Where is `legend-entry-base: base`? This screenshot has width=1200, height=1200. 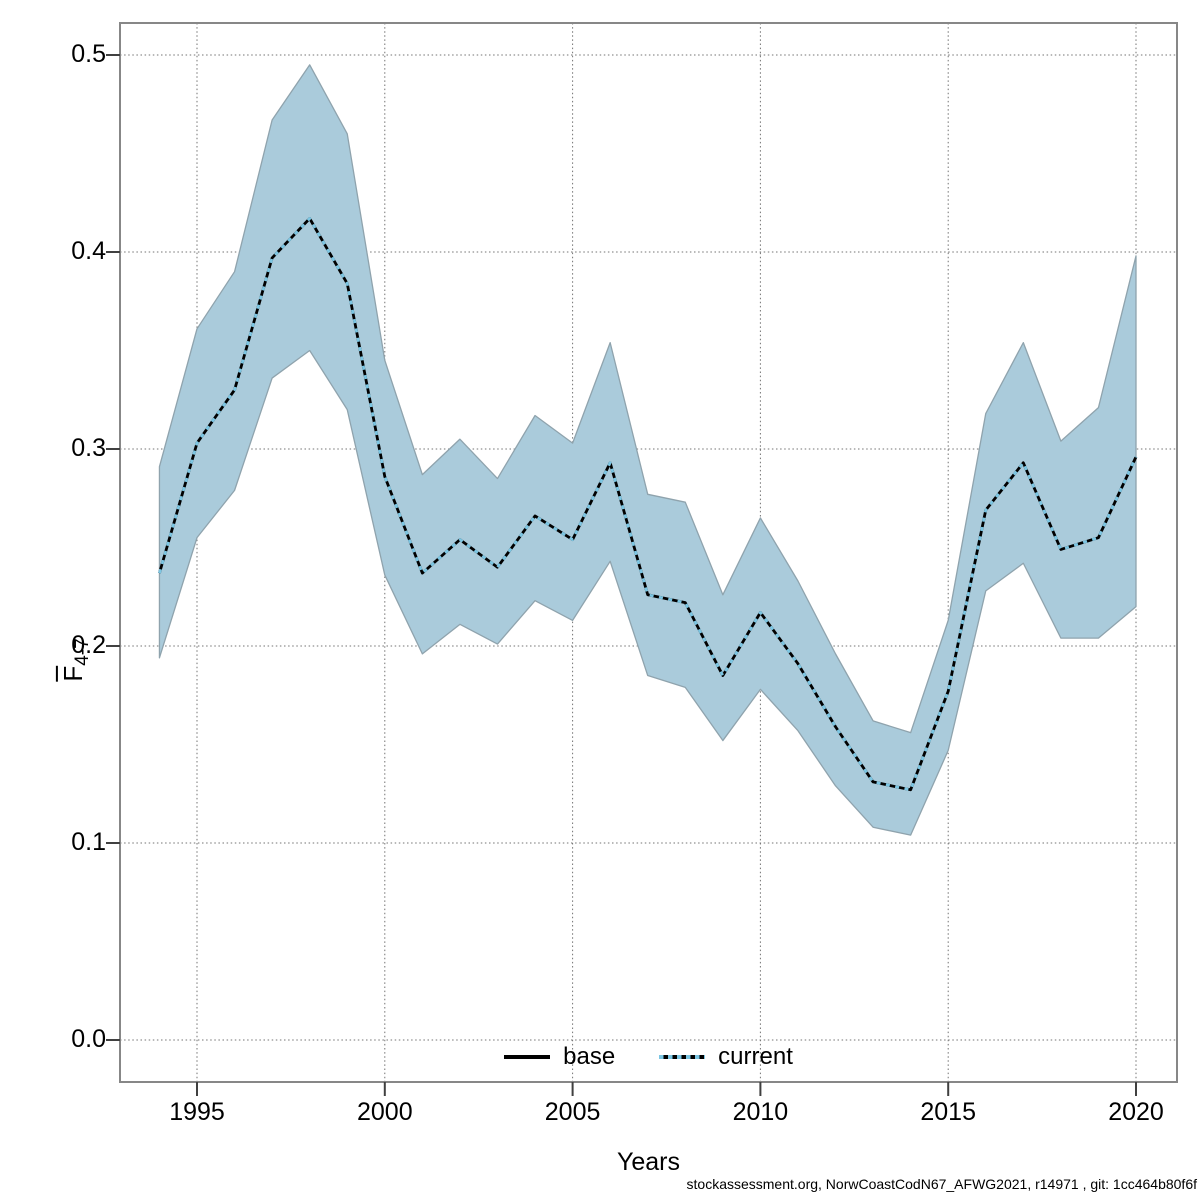 legend-entry-base: base is located at coordinates (559, 1057).